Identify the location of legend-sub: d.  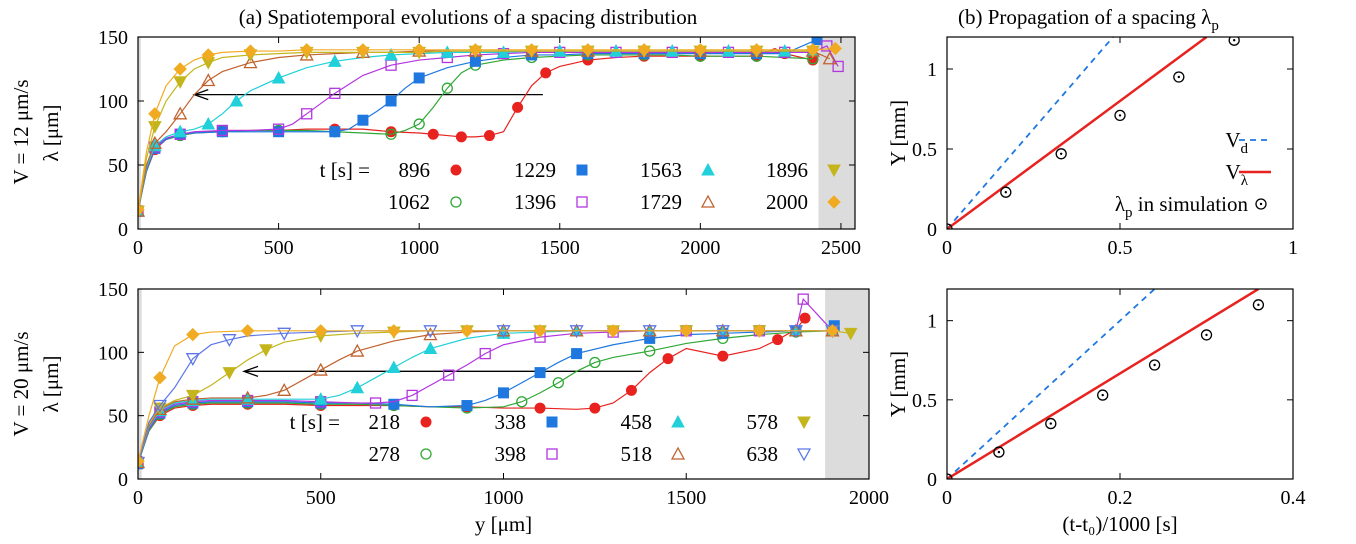
(1245, 149).